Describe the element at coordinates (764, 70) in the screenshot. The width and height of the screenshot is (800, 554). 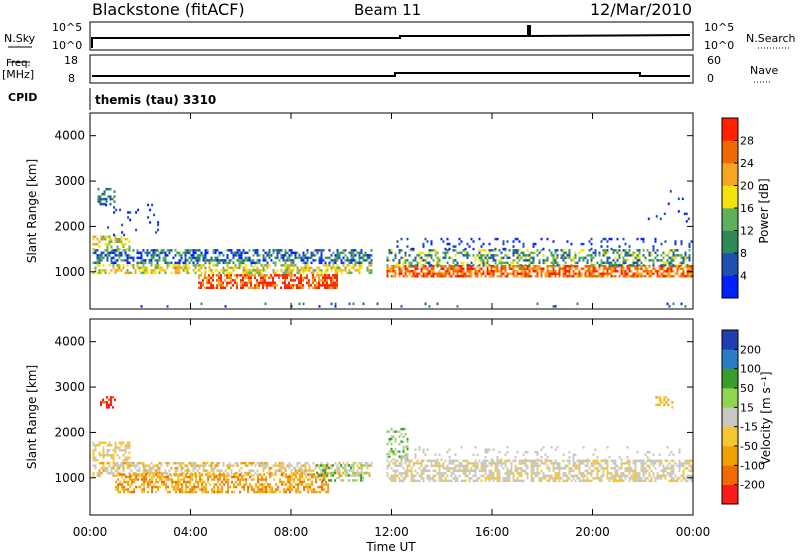
I see `nave-label: Nave` at that location.